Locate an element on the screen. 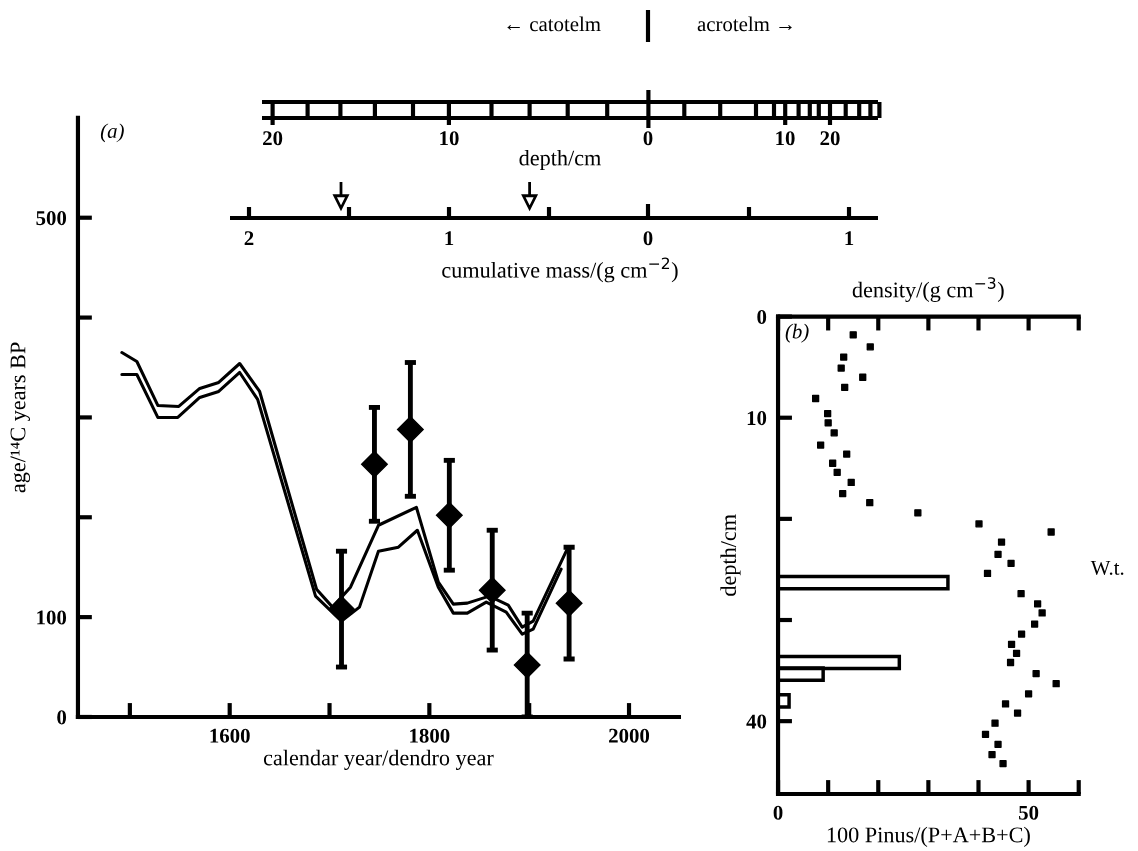 Image resolution: width=1138 pixels, height=851 pixels. text: 1 is located at coordinates (849, 238).